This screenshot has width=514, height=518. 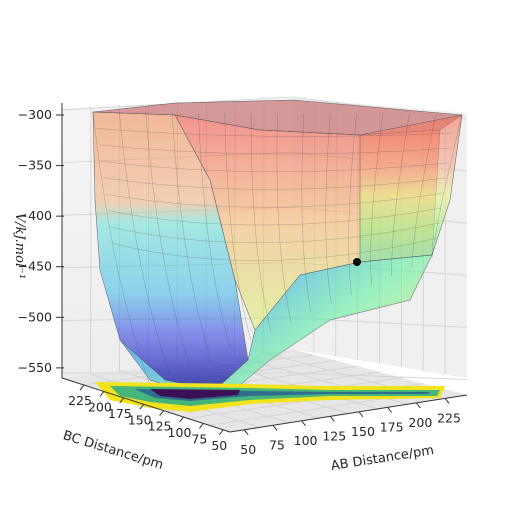 What do you see at coordinates (35, 316) in the screenshot?
I see `z-tick-label: −500` at bounding box center [35, 316].